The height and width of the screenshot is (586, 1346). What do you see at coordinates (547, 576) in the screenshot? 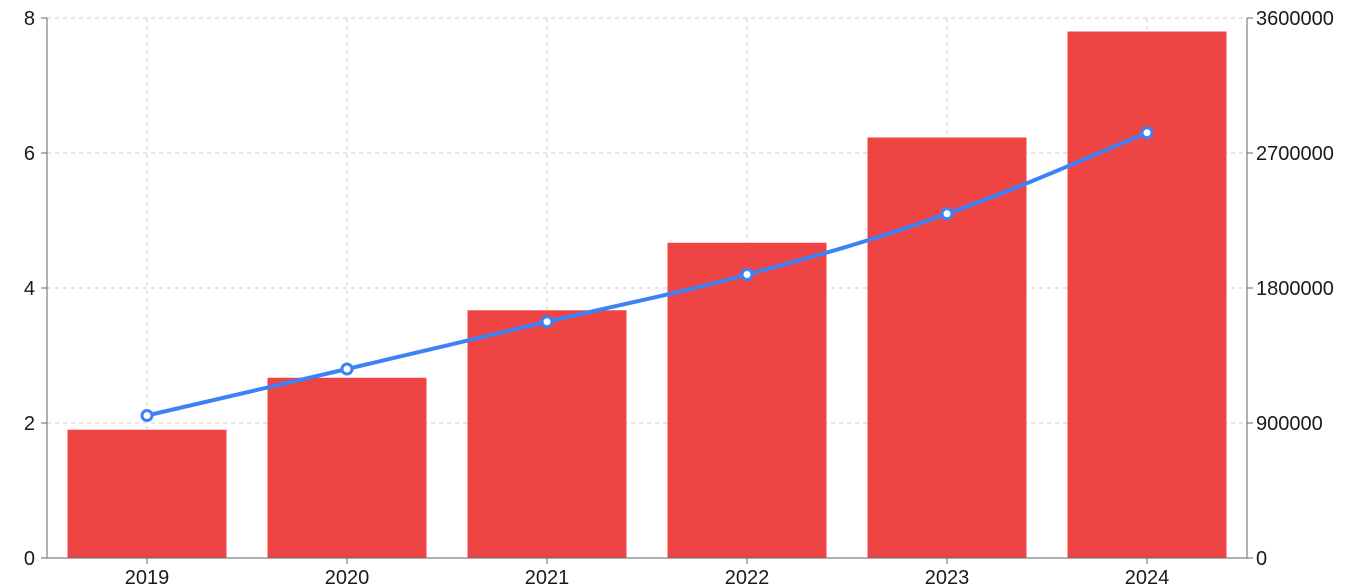
I see `x-tick-label: 2021` at bounding box center [547, 576].